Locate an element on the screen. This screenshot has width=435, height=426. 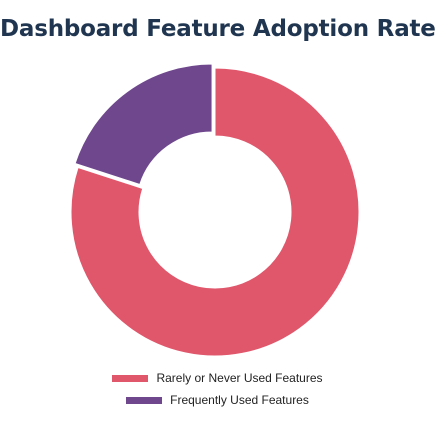
legend-label-rarely-used: Rarely or Never Used Features is located at coordinates (239, 378).